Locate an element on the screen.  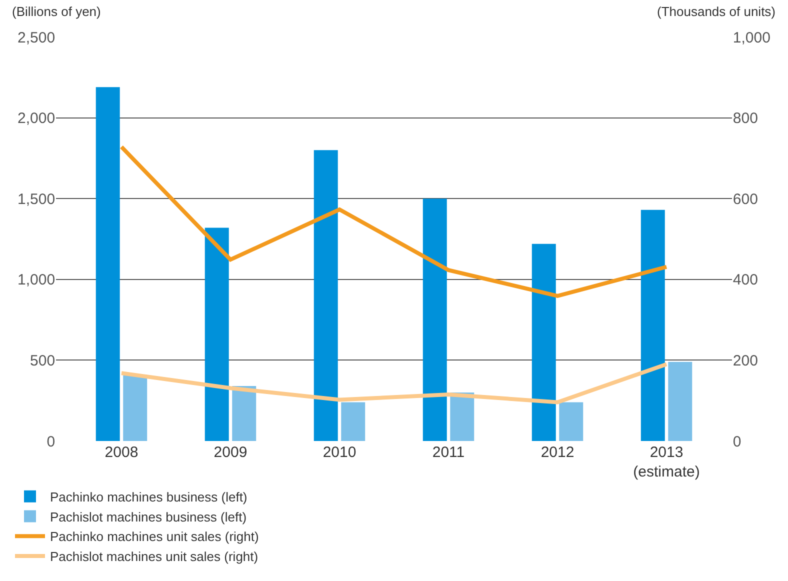
x-tick-label: 2013 (estimate) is located at coordinates (666, 462).